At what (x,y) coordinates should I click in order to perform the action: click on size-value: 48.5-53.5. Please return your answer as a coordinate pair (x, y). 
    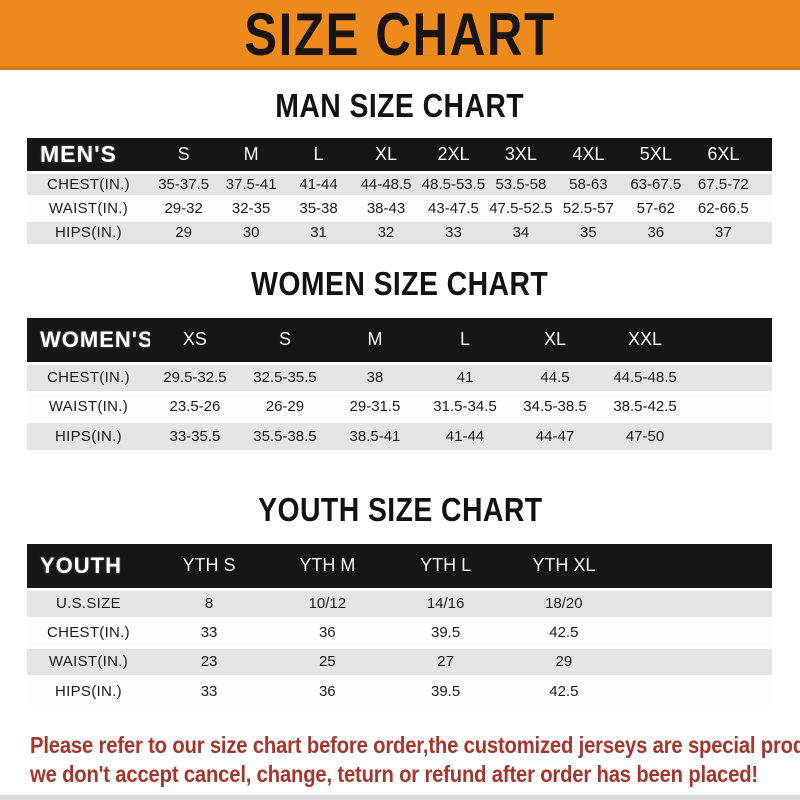
    Looking at the image, I should click on (453, 183).